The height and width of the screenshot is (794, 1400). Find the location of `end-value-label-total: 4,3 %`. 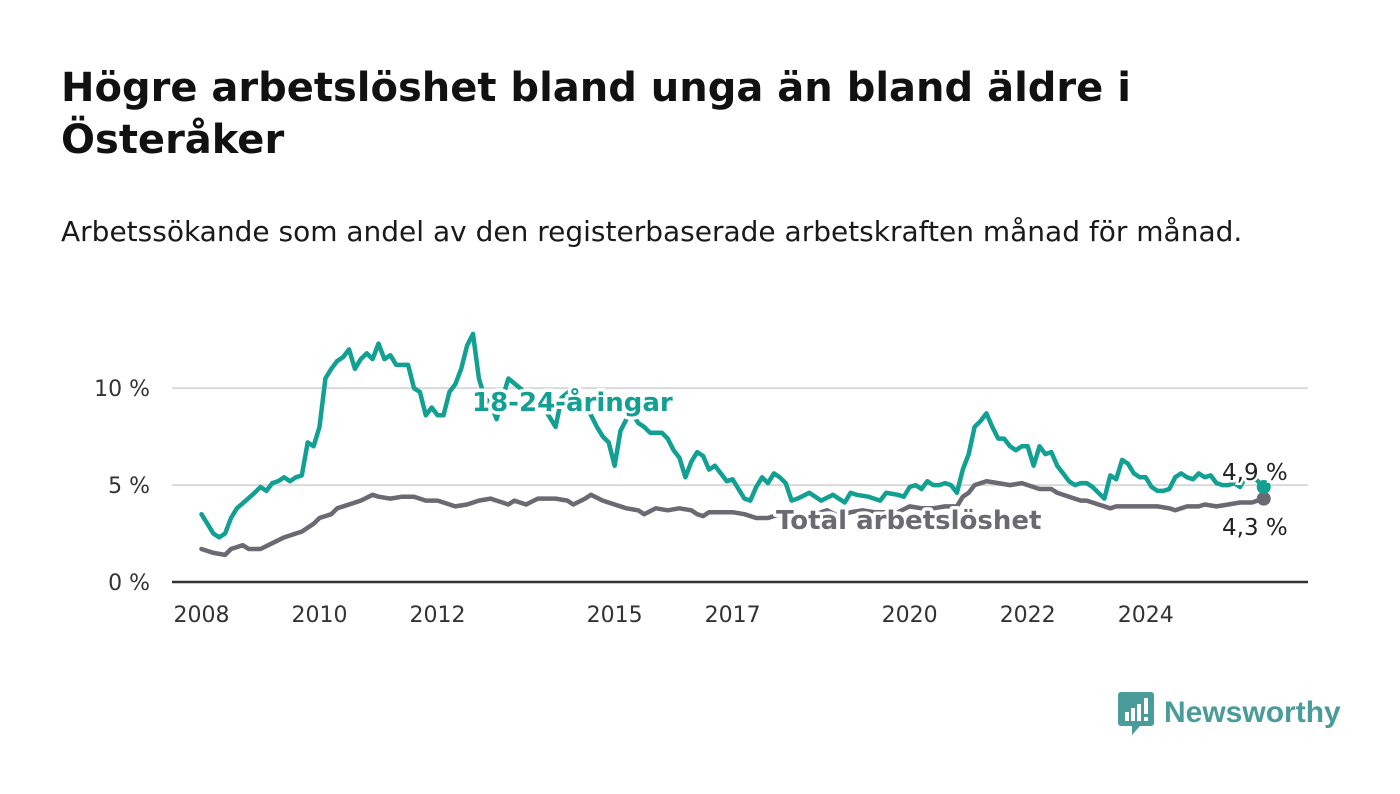

end-value-label-total: 4,3 % is located at coordinates (1255, 528).